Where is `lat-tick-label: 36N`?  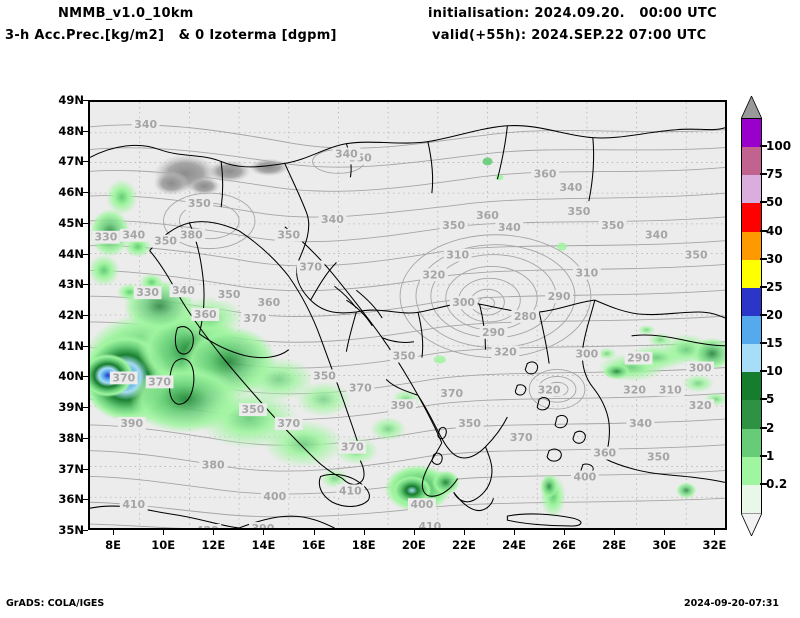 lat-tick-label: 36N is located at coordinates (71, 499).